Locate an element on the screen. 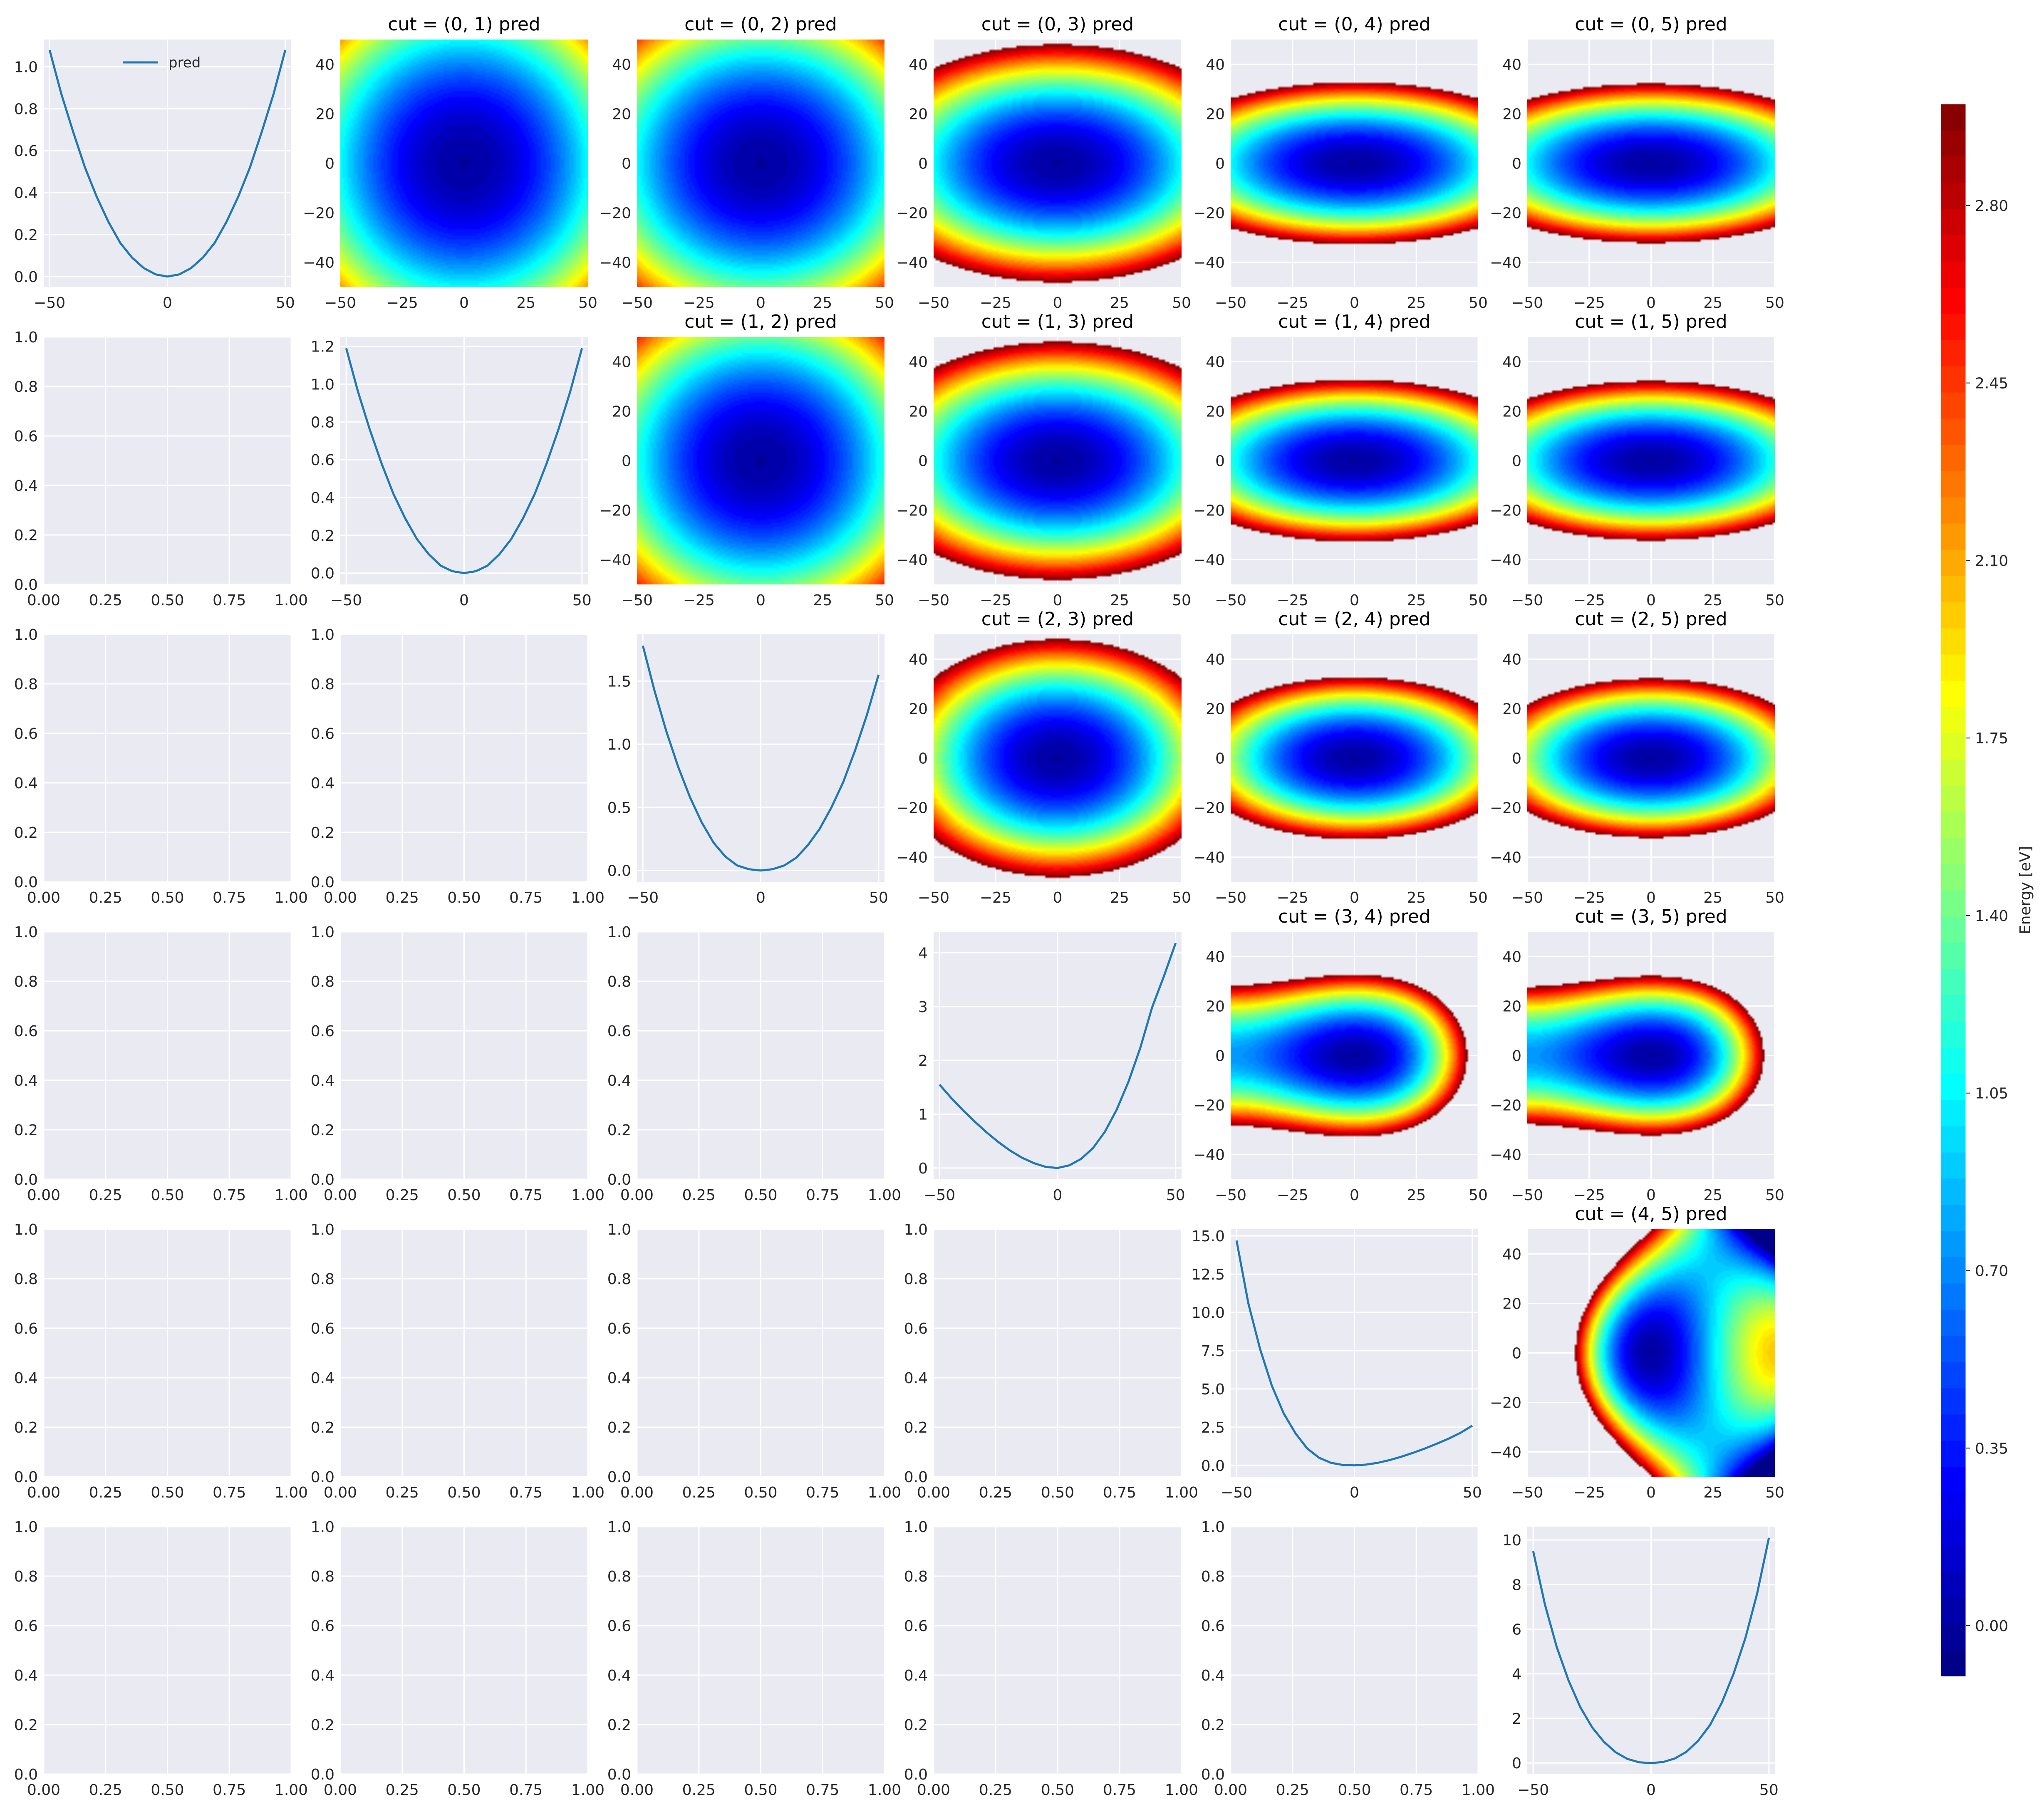 This screenshot has width=2044, height=1802. subplot-title: cut = (1, 2) pred is located at coordinates (760, 321).